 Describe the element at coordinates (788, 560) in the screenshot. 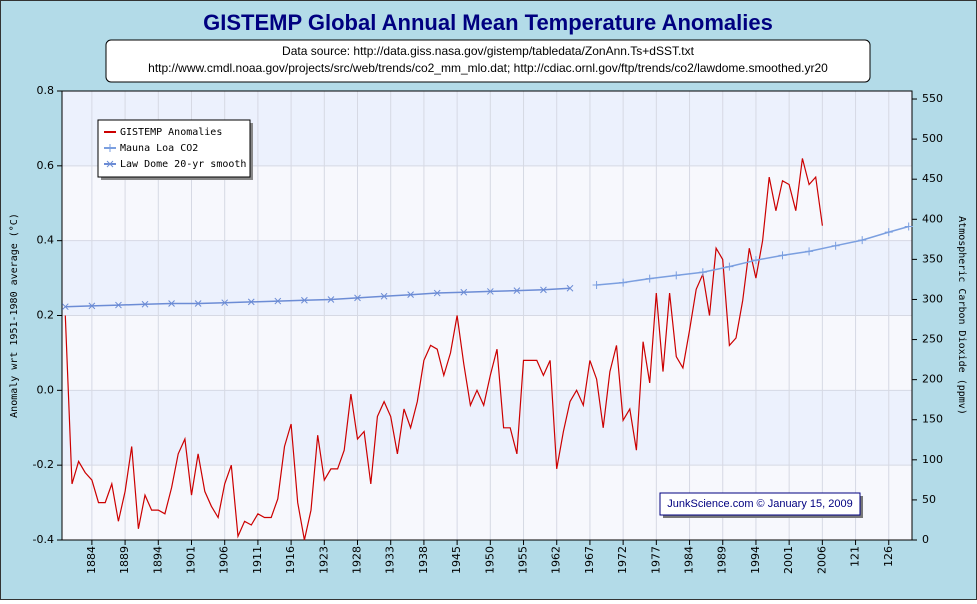

I see `x-tick-label: 2001` at that location.